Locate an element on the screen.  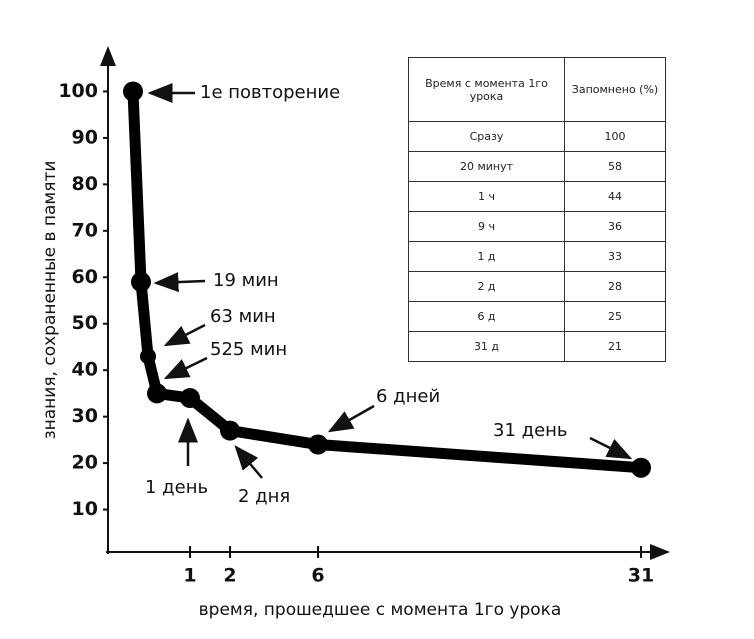
y-tick-label: 90 is located at coordinates (85, 137).